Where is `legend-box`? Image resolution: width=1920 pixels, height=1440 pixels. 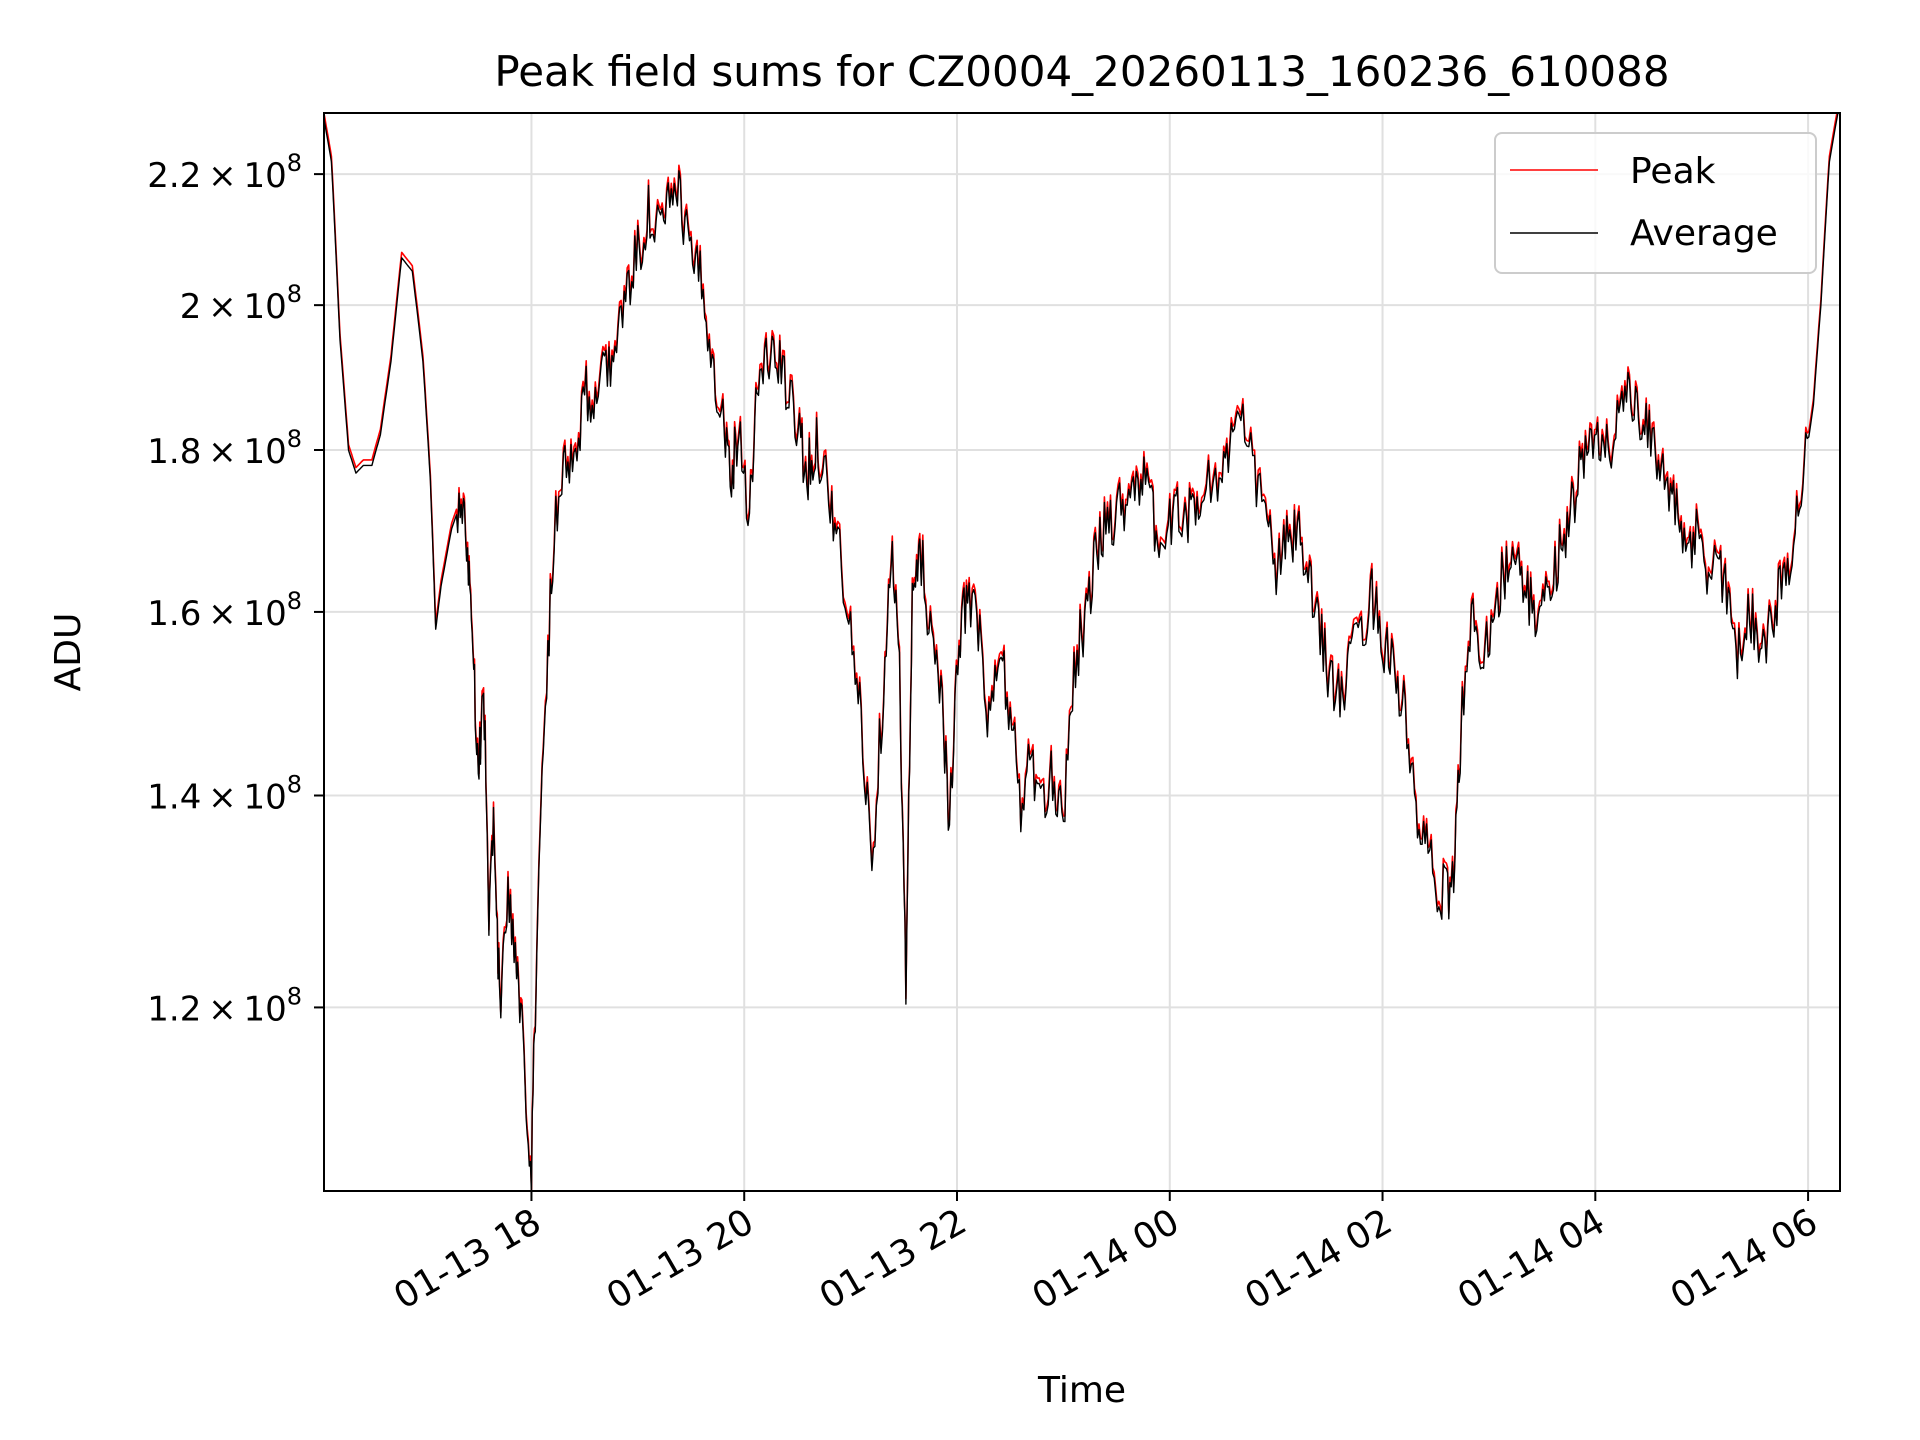
legend-box is located at coordinates (1655, 203).